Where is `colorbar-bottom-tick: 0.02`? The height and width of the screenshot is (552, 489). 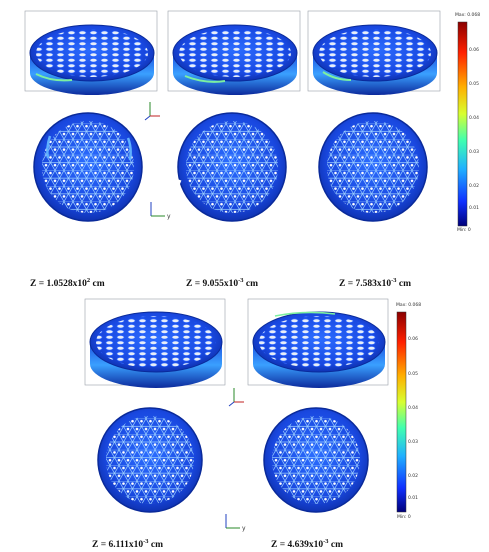
colorbar-bottom-tick: 0.02 is located at coordinates (413, 476).